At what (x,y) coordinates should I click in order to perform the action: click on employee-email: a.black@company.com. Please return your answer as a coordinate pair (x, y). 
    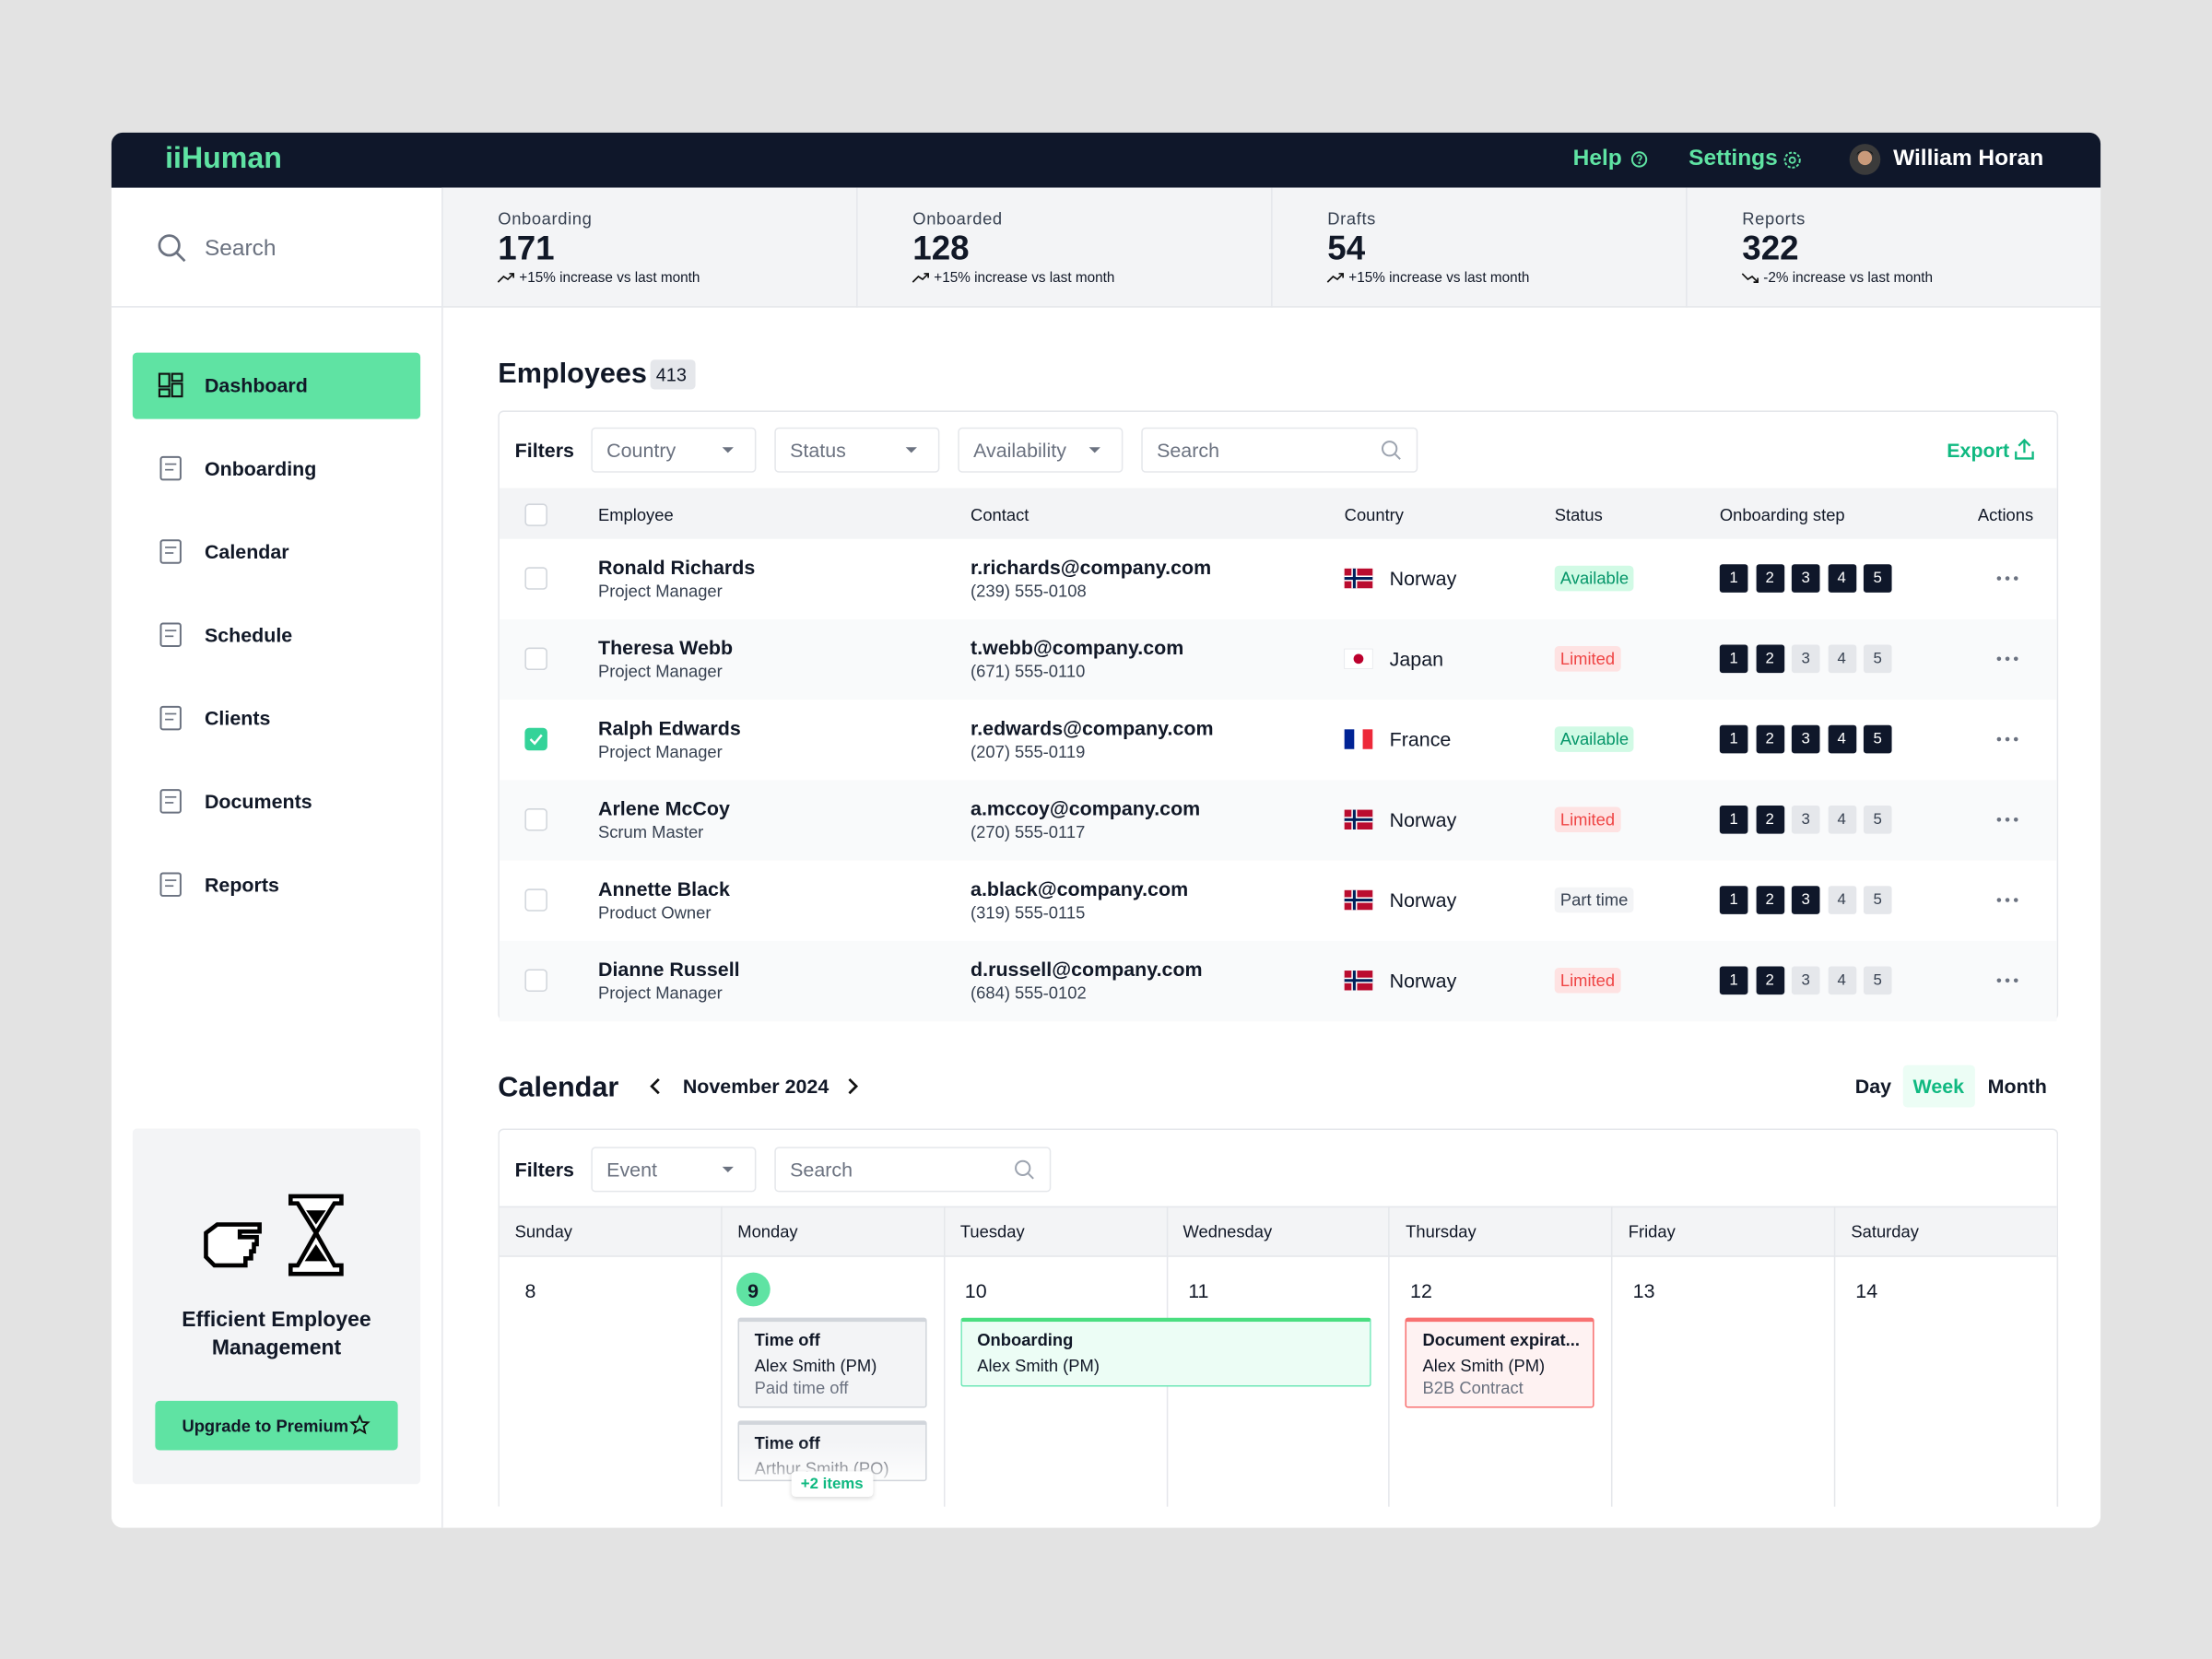
    Looking at the image, I should click on (1080, 888).